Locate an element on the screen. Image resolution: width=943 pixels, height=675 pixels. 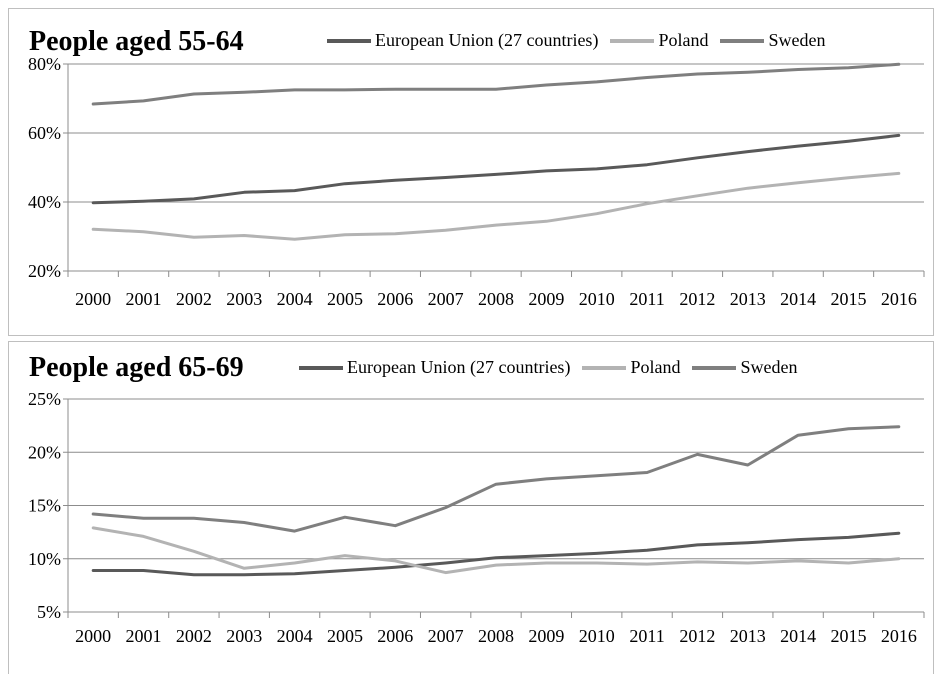
y-tick-label: 80% is located at coordinates (44, 64).